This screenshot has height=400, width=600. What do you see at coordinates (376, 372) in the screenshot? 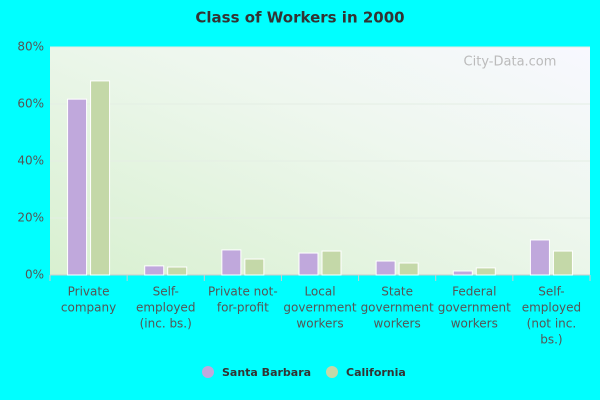
I see `legend-label: California` at bounding box center [376, 372].